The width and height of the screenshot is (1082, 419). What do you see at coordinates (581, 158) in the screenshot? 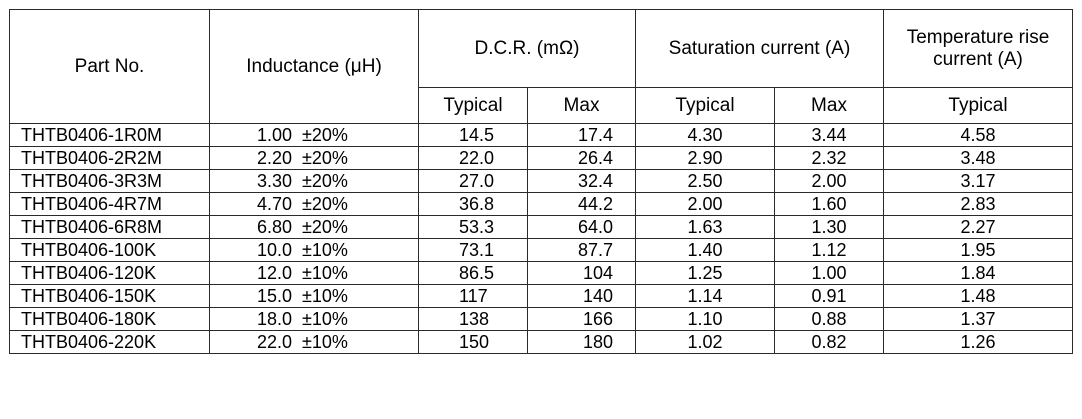
I see `dcr-max-cell: 26.4` at bounding box center [581, 158].